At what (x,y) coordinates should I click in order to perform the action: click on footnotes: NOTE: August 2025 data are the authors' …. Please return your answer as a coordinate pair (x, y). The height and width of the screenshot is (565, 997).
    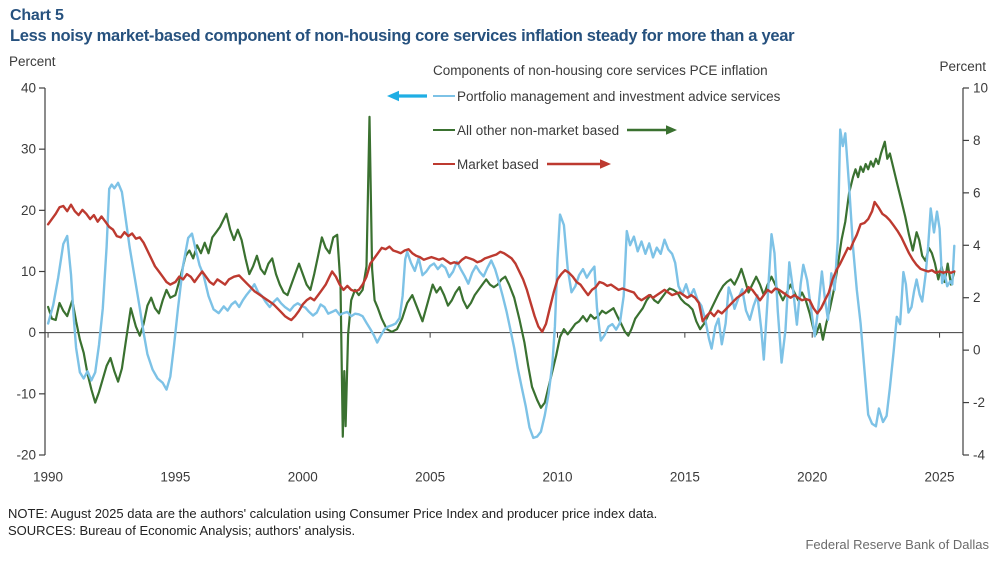
    Looking at the image, I should click on (332, 522).